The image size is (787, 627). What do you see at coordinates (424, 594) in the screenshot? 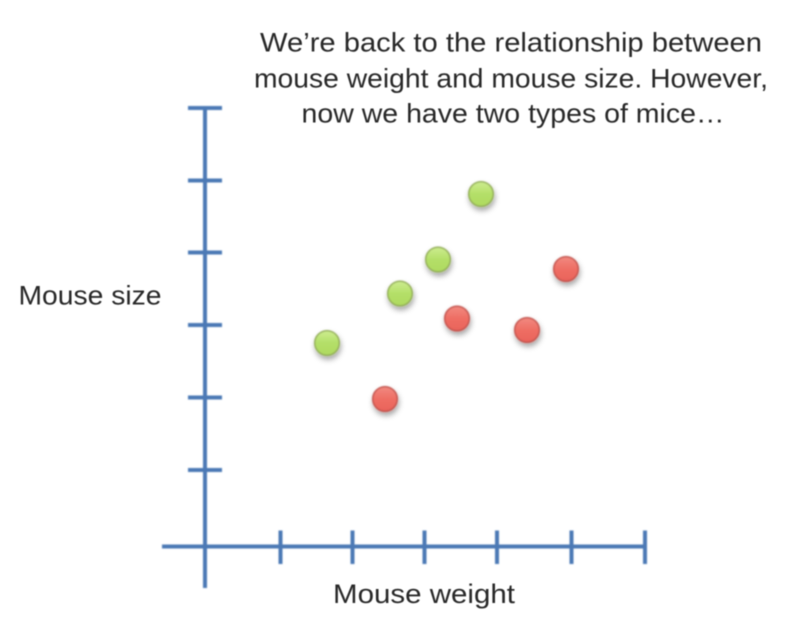
I see `svg-text: Mouse weight` at bounding box center [424, 594].